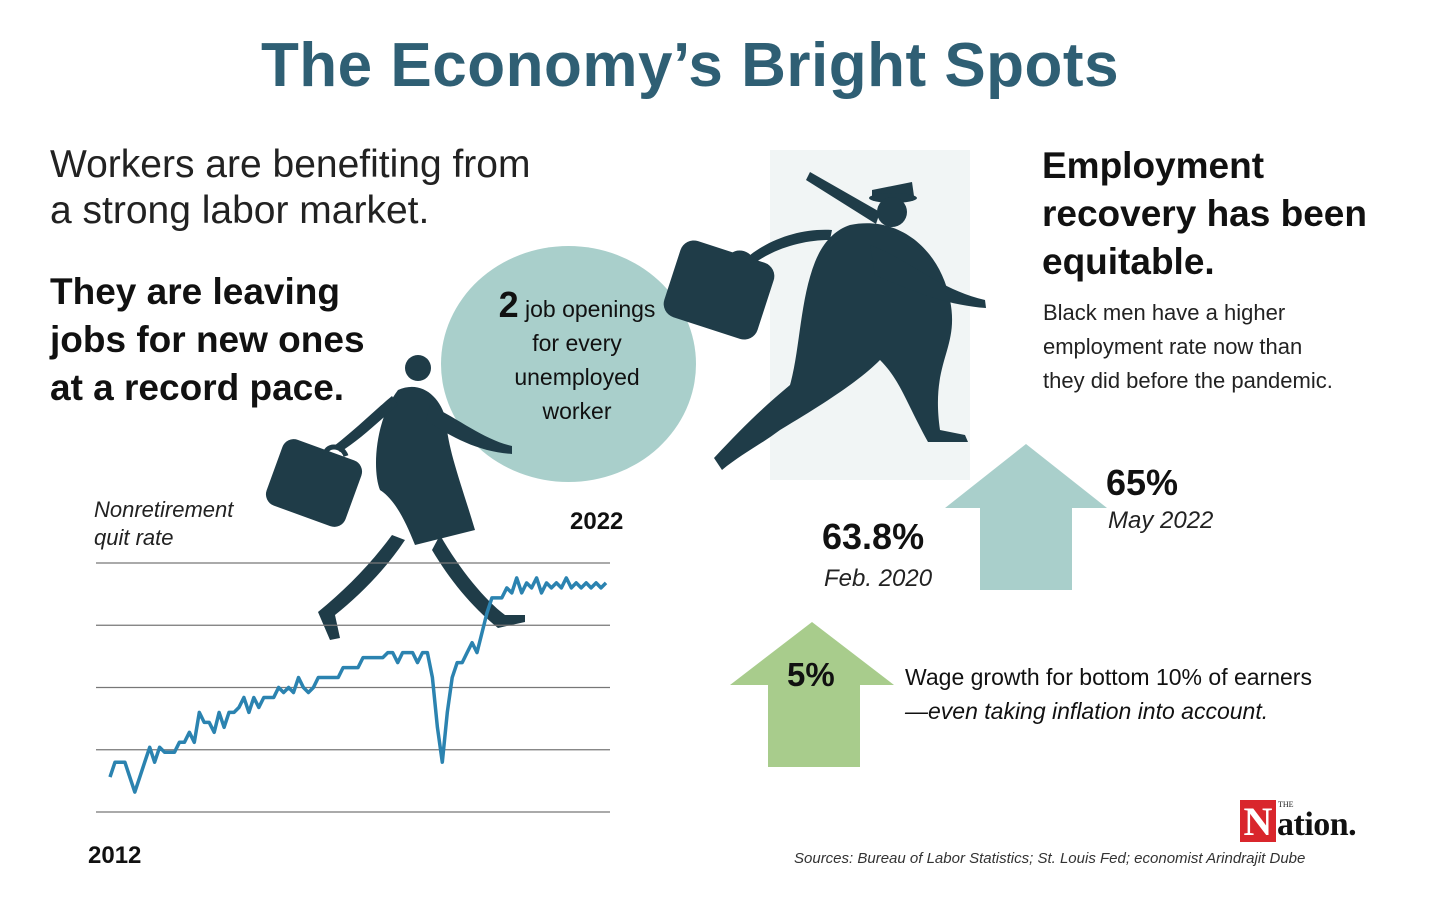 This screenshot has height=907, width=1440. I want to click on bubble-line: unemployed, so click(577, 377).